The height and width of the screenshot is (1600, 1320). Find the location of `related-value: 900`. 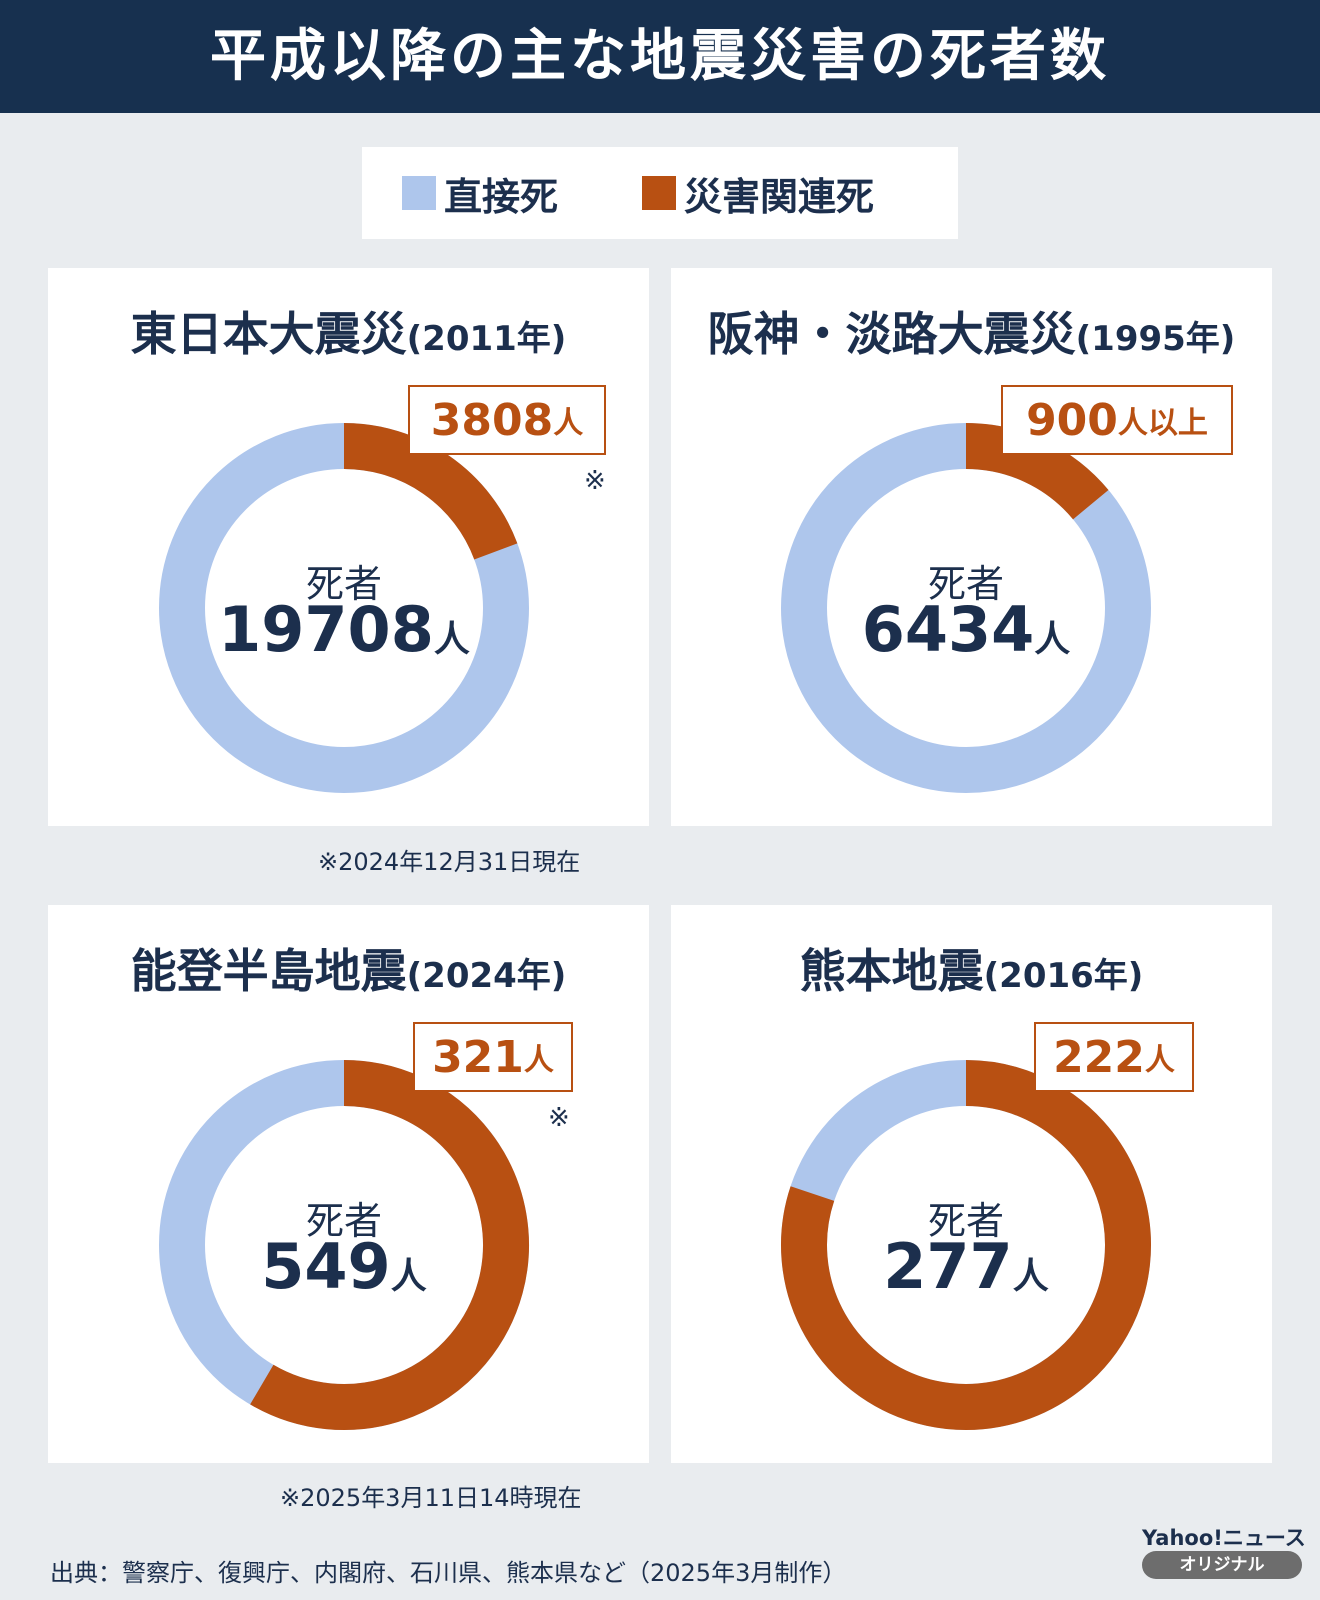

related-value: 900 is located at coordinates (1072, 420).